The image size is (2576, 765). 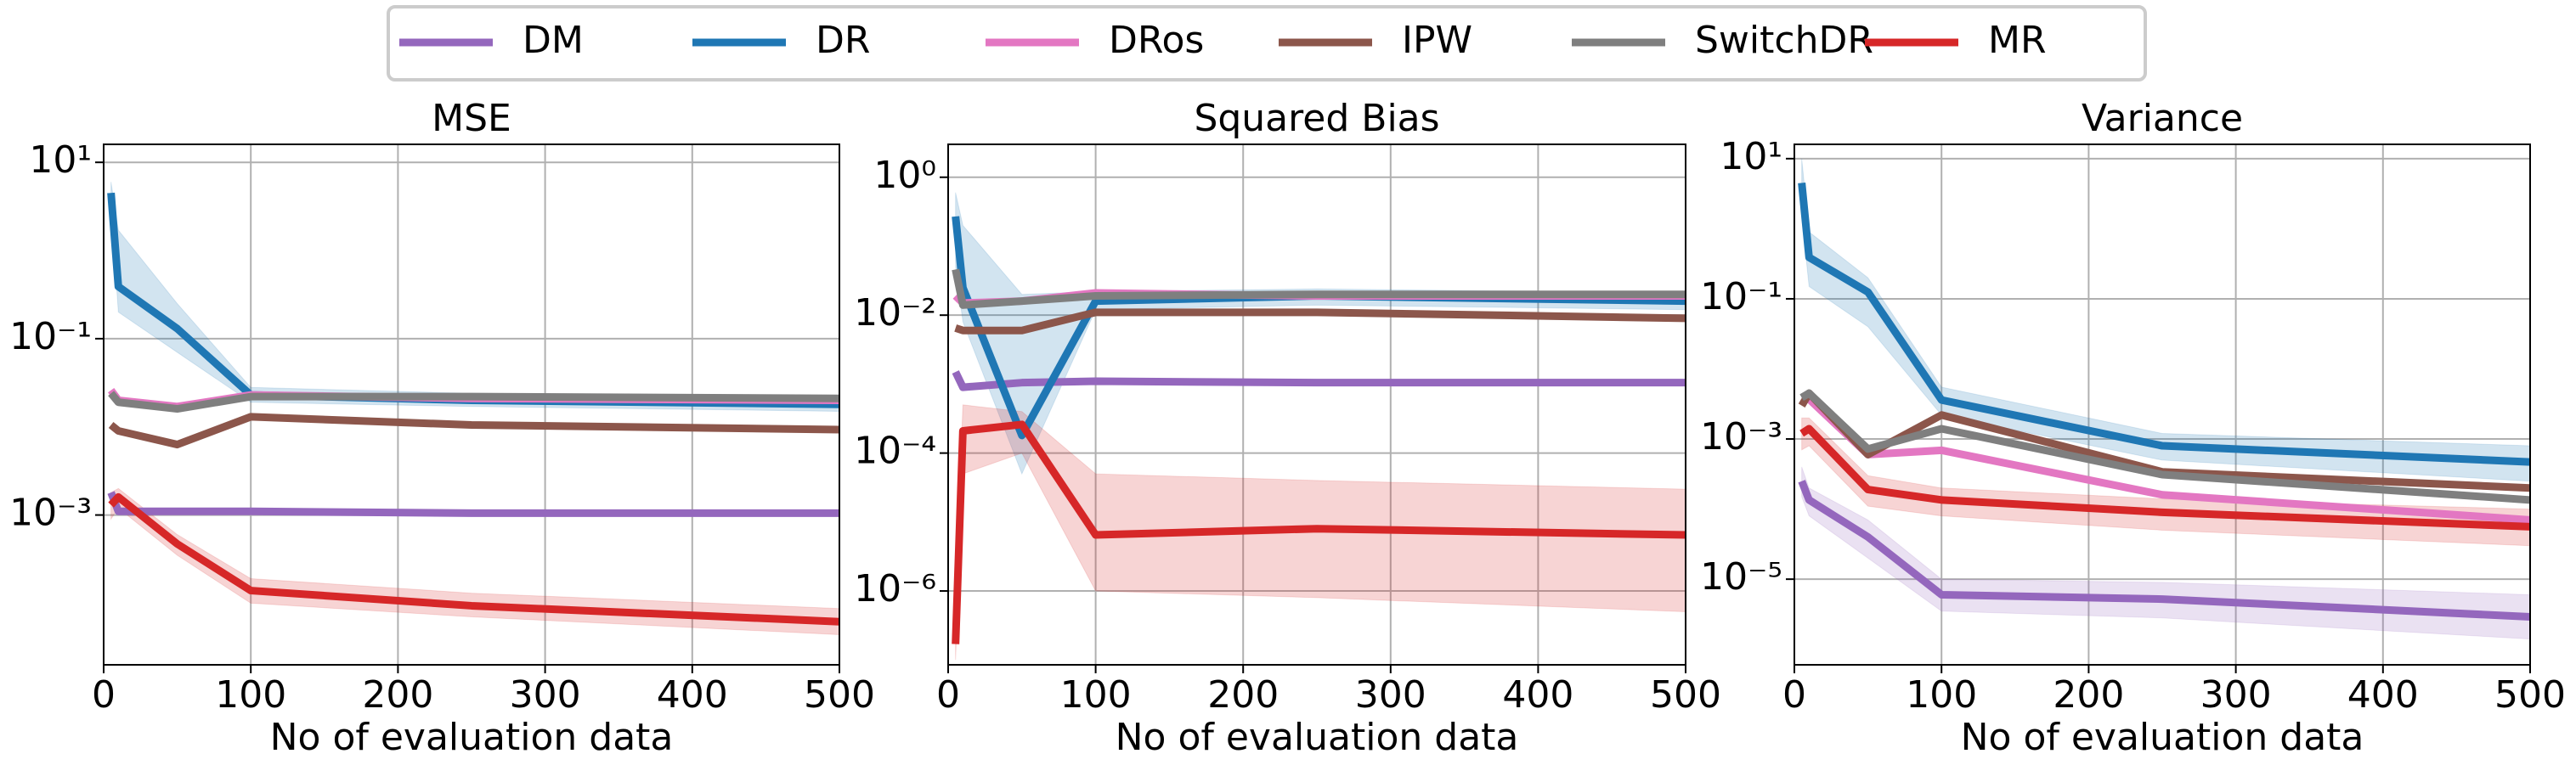 What do you see at coordinates (1316, 118) in the screenshot?
I see `subplot-title: Squared Bias` at bounding box center [1316, 118].